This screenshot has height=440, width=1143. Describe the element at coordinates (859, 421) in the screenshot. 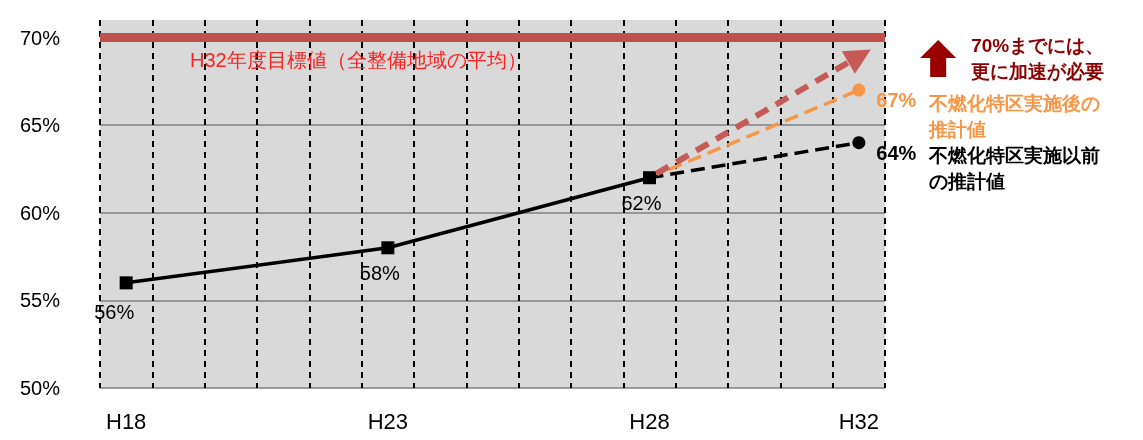

I see `x-tick-label: H32` at that location.